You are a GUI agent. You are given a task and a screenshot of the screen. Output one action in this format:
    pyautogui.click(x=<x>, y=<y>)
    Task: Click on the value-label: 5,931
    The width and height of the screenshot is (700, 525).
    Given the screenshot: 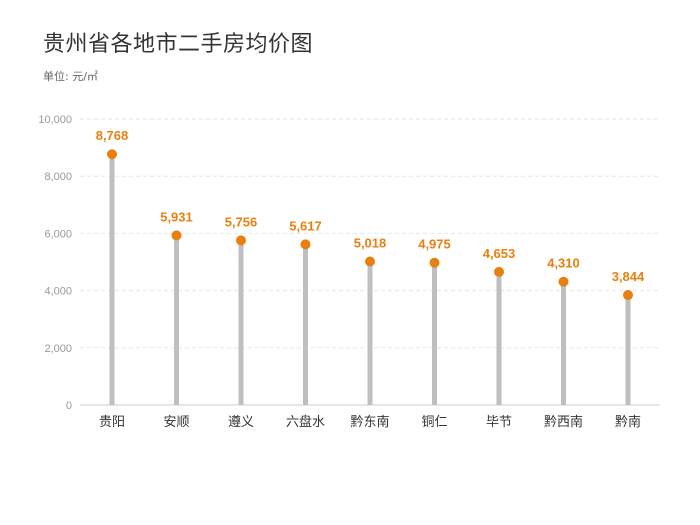 What is the action you would take?
    pyautogui.click(x=176, y=216)
    